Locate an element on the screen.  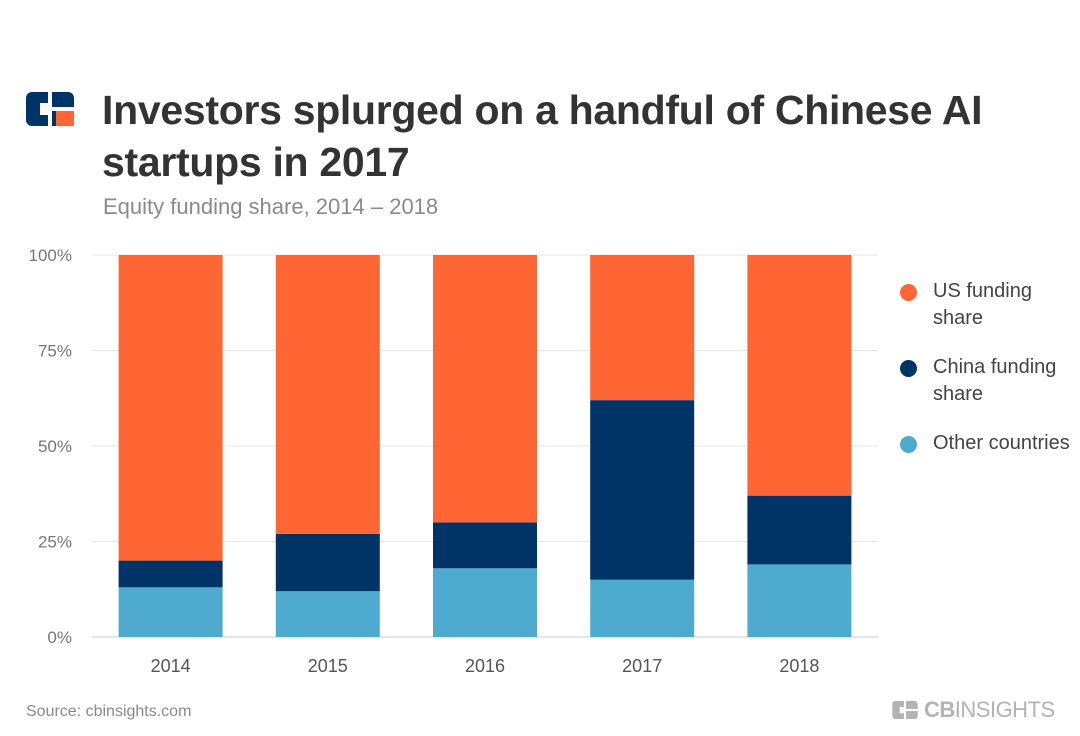
bar-2017-other is located at coordinates (642, 608).